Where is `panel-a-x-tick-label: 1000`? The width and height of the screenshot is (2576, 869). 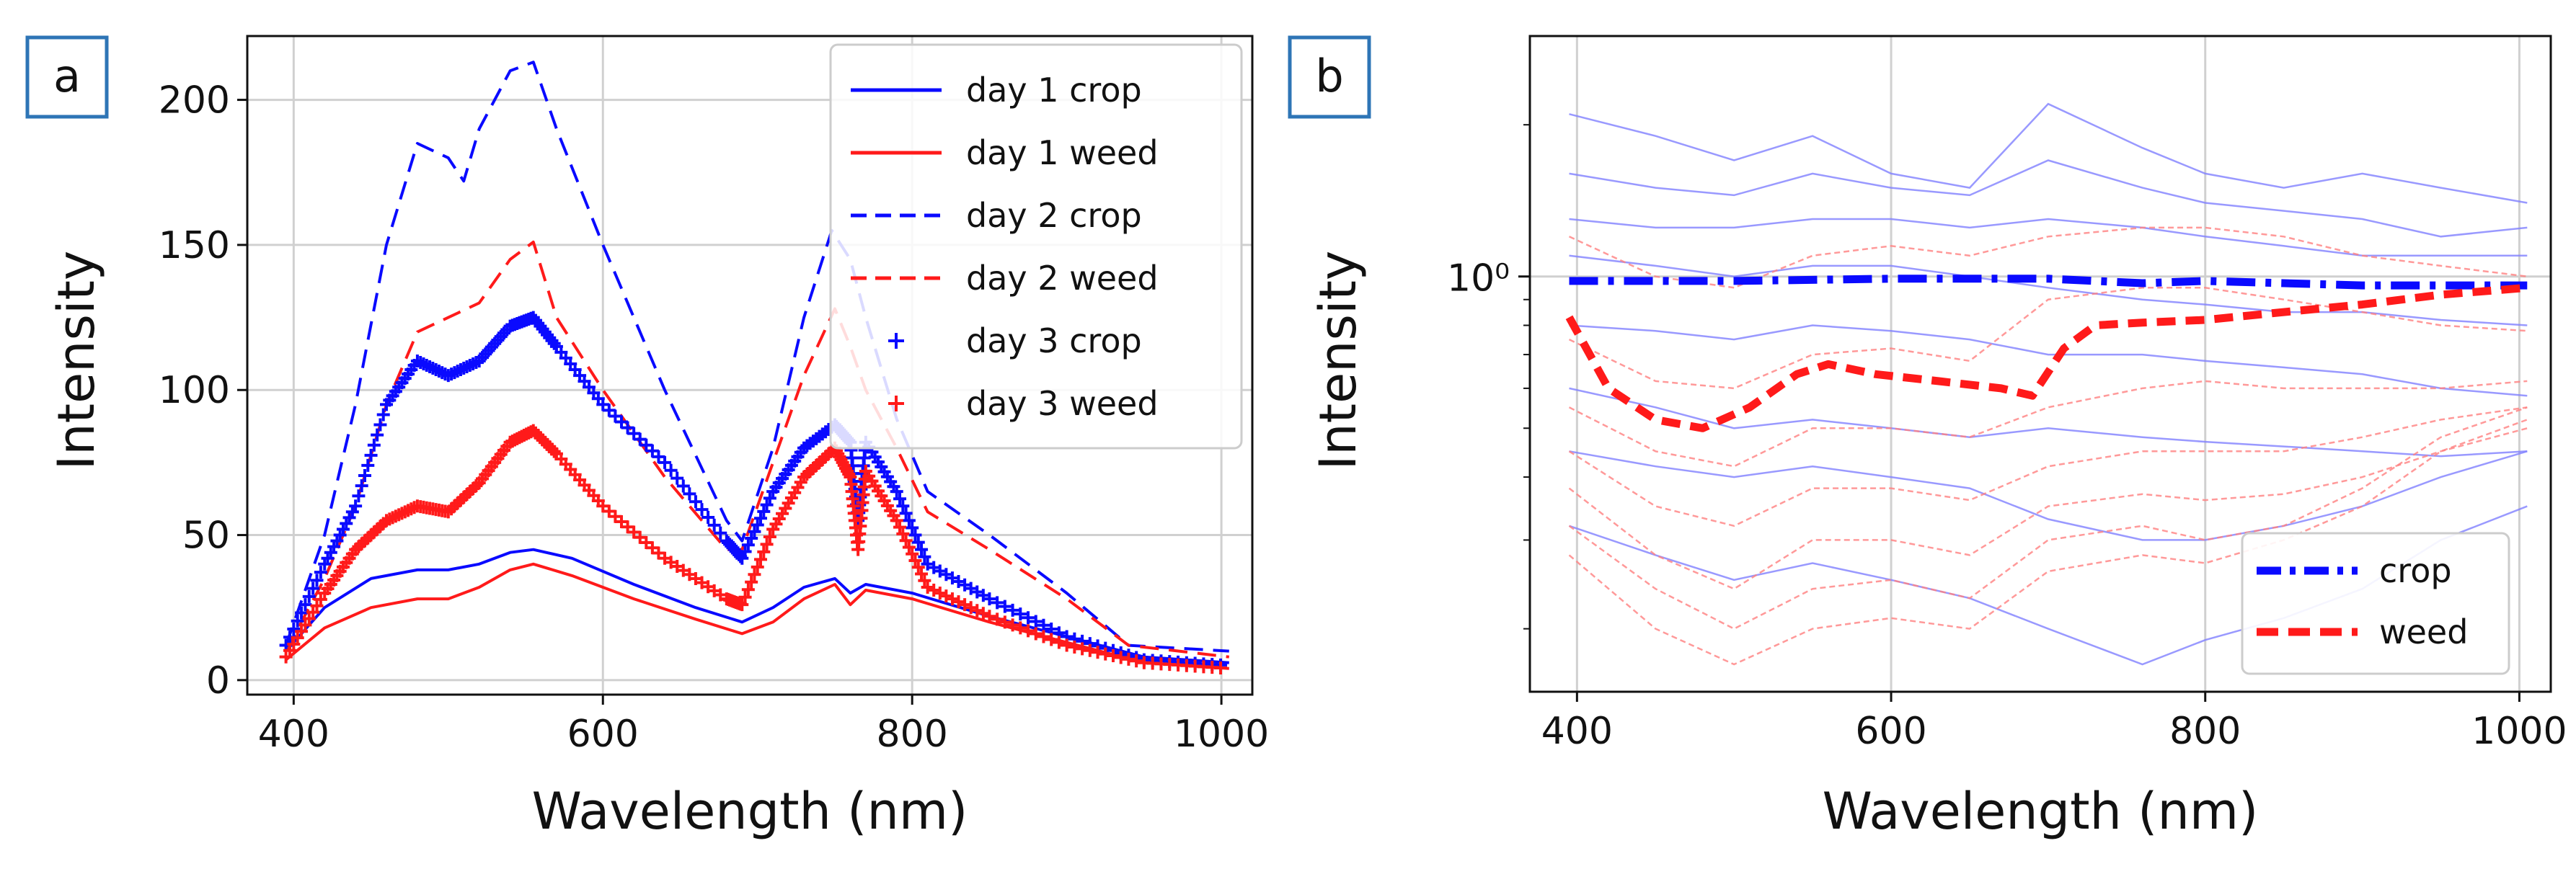
panel-a-x-tick-label: 1000 is located at coordinates (1221, 734).